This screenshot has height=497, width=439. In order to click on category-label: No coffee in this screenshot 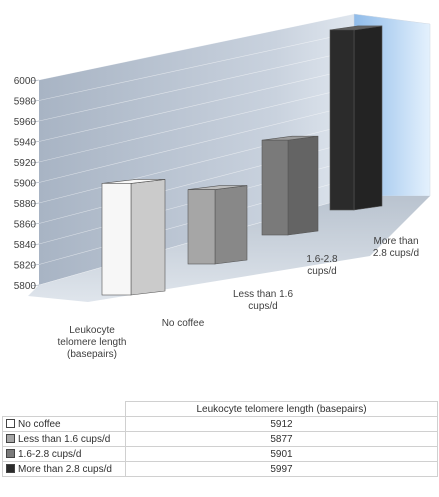, I will do `click(183, 323)`.